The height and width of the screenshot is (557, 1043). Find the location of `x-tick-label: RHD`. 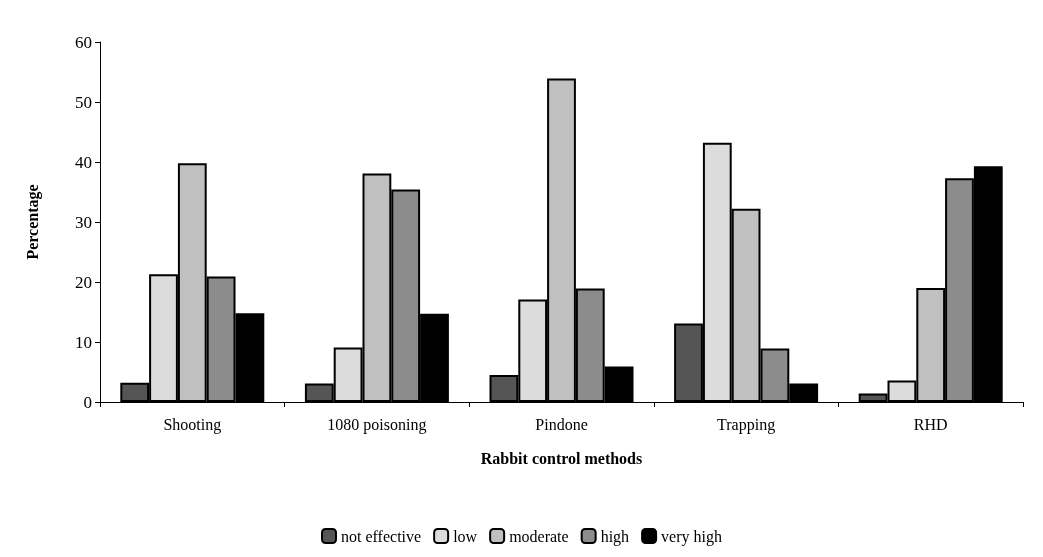

x-tick-label: RHD is located at coordinates (930, 424).